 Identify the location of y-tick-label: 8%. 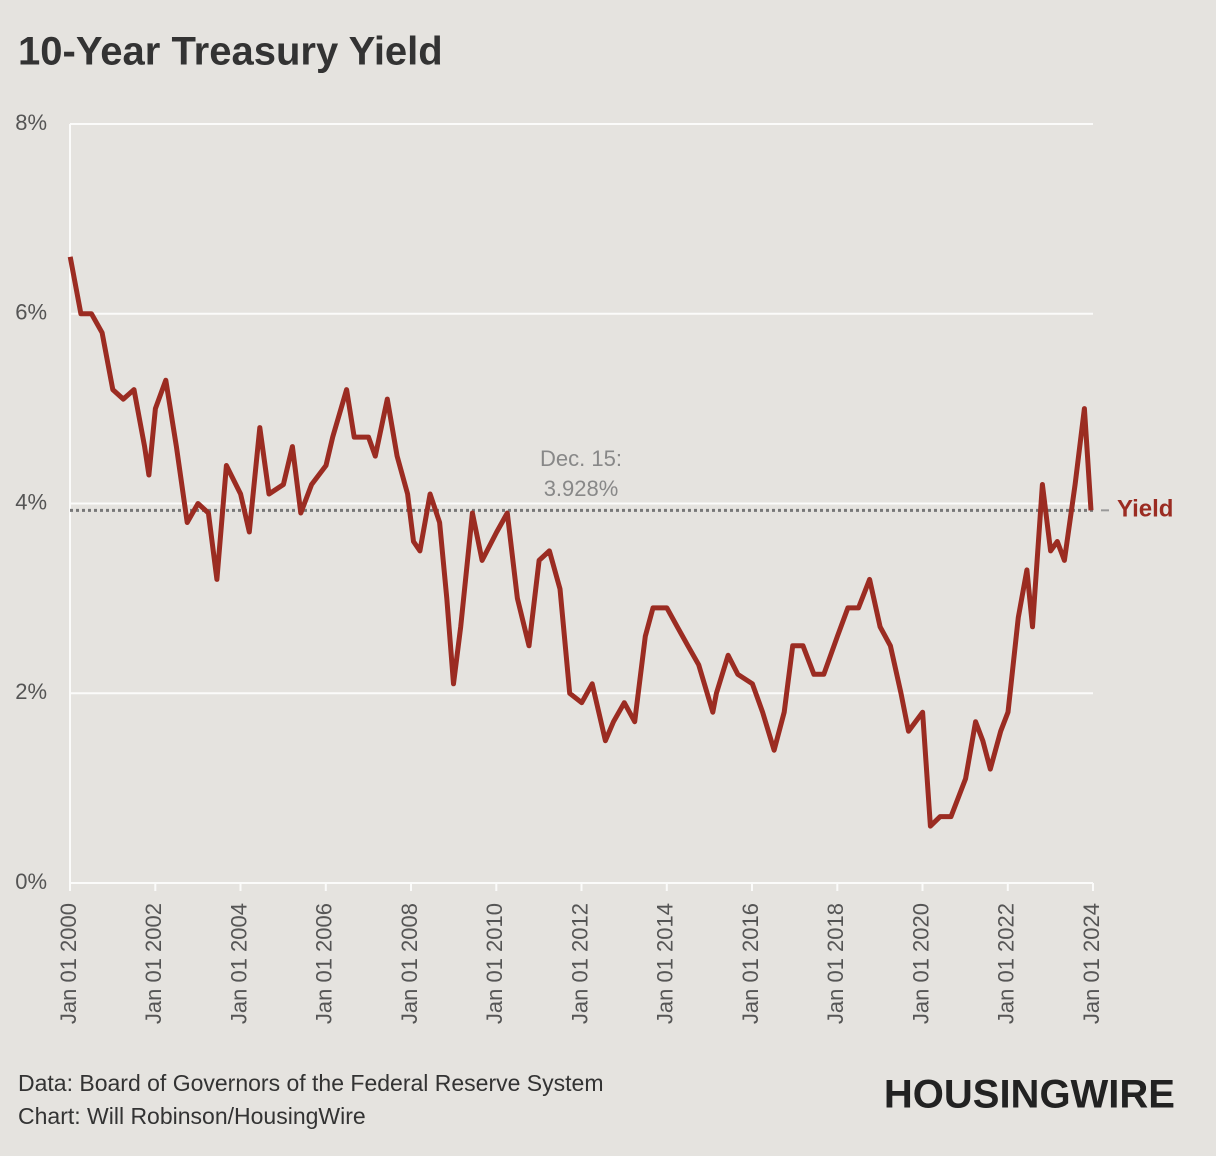
(31, 122).